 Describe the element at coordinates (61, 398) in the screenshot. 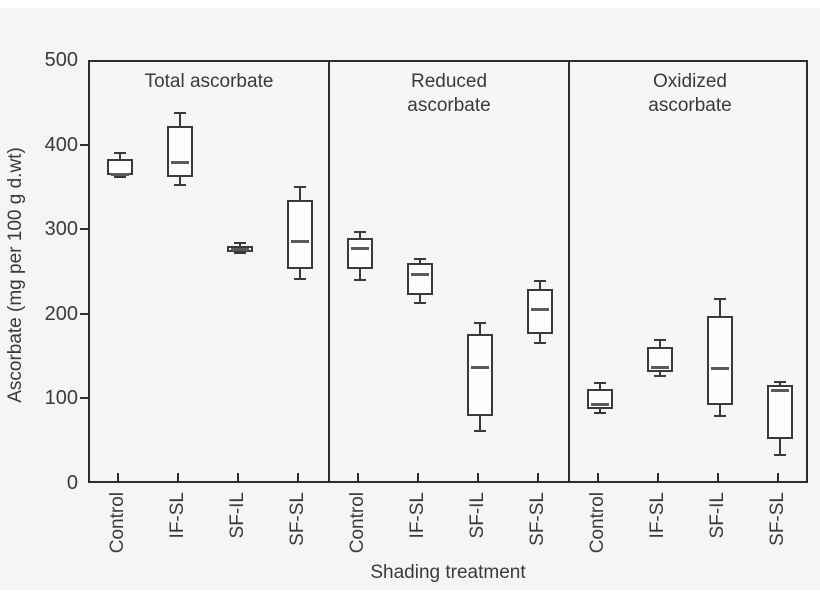

I see `y-tick-label: 100` at that location.